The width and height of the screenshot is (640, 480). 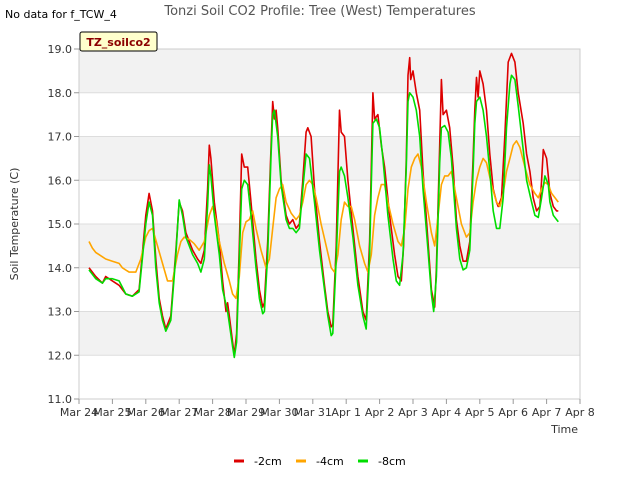 I want to click on legend-label: -8cm, so click(x=392, y=461).